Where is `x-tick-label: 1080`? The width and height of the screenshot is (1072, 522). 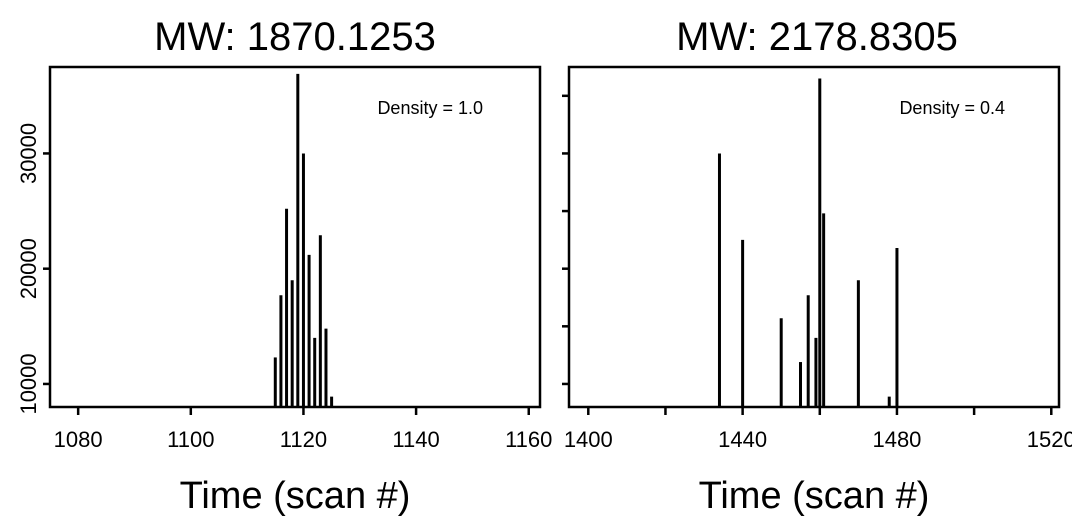
x-tick-label: 1080 is located at coordinates (78, 439).